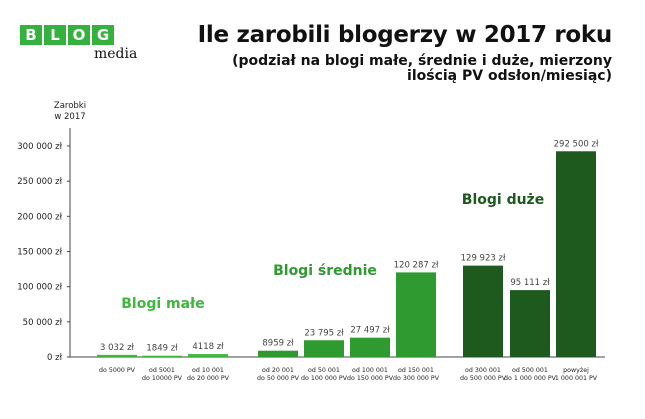 This screenshot has width=645, height=419. I want to click on bar-value-label: 8959 zł, so click(278, 344).